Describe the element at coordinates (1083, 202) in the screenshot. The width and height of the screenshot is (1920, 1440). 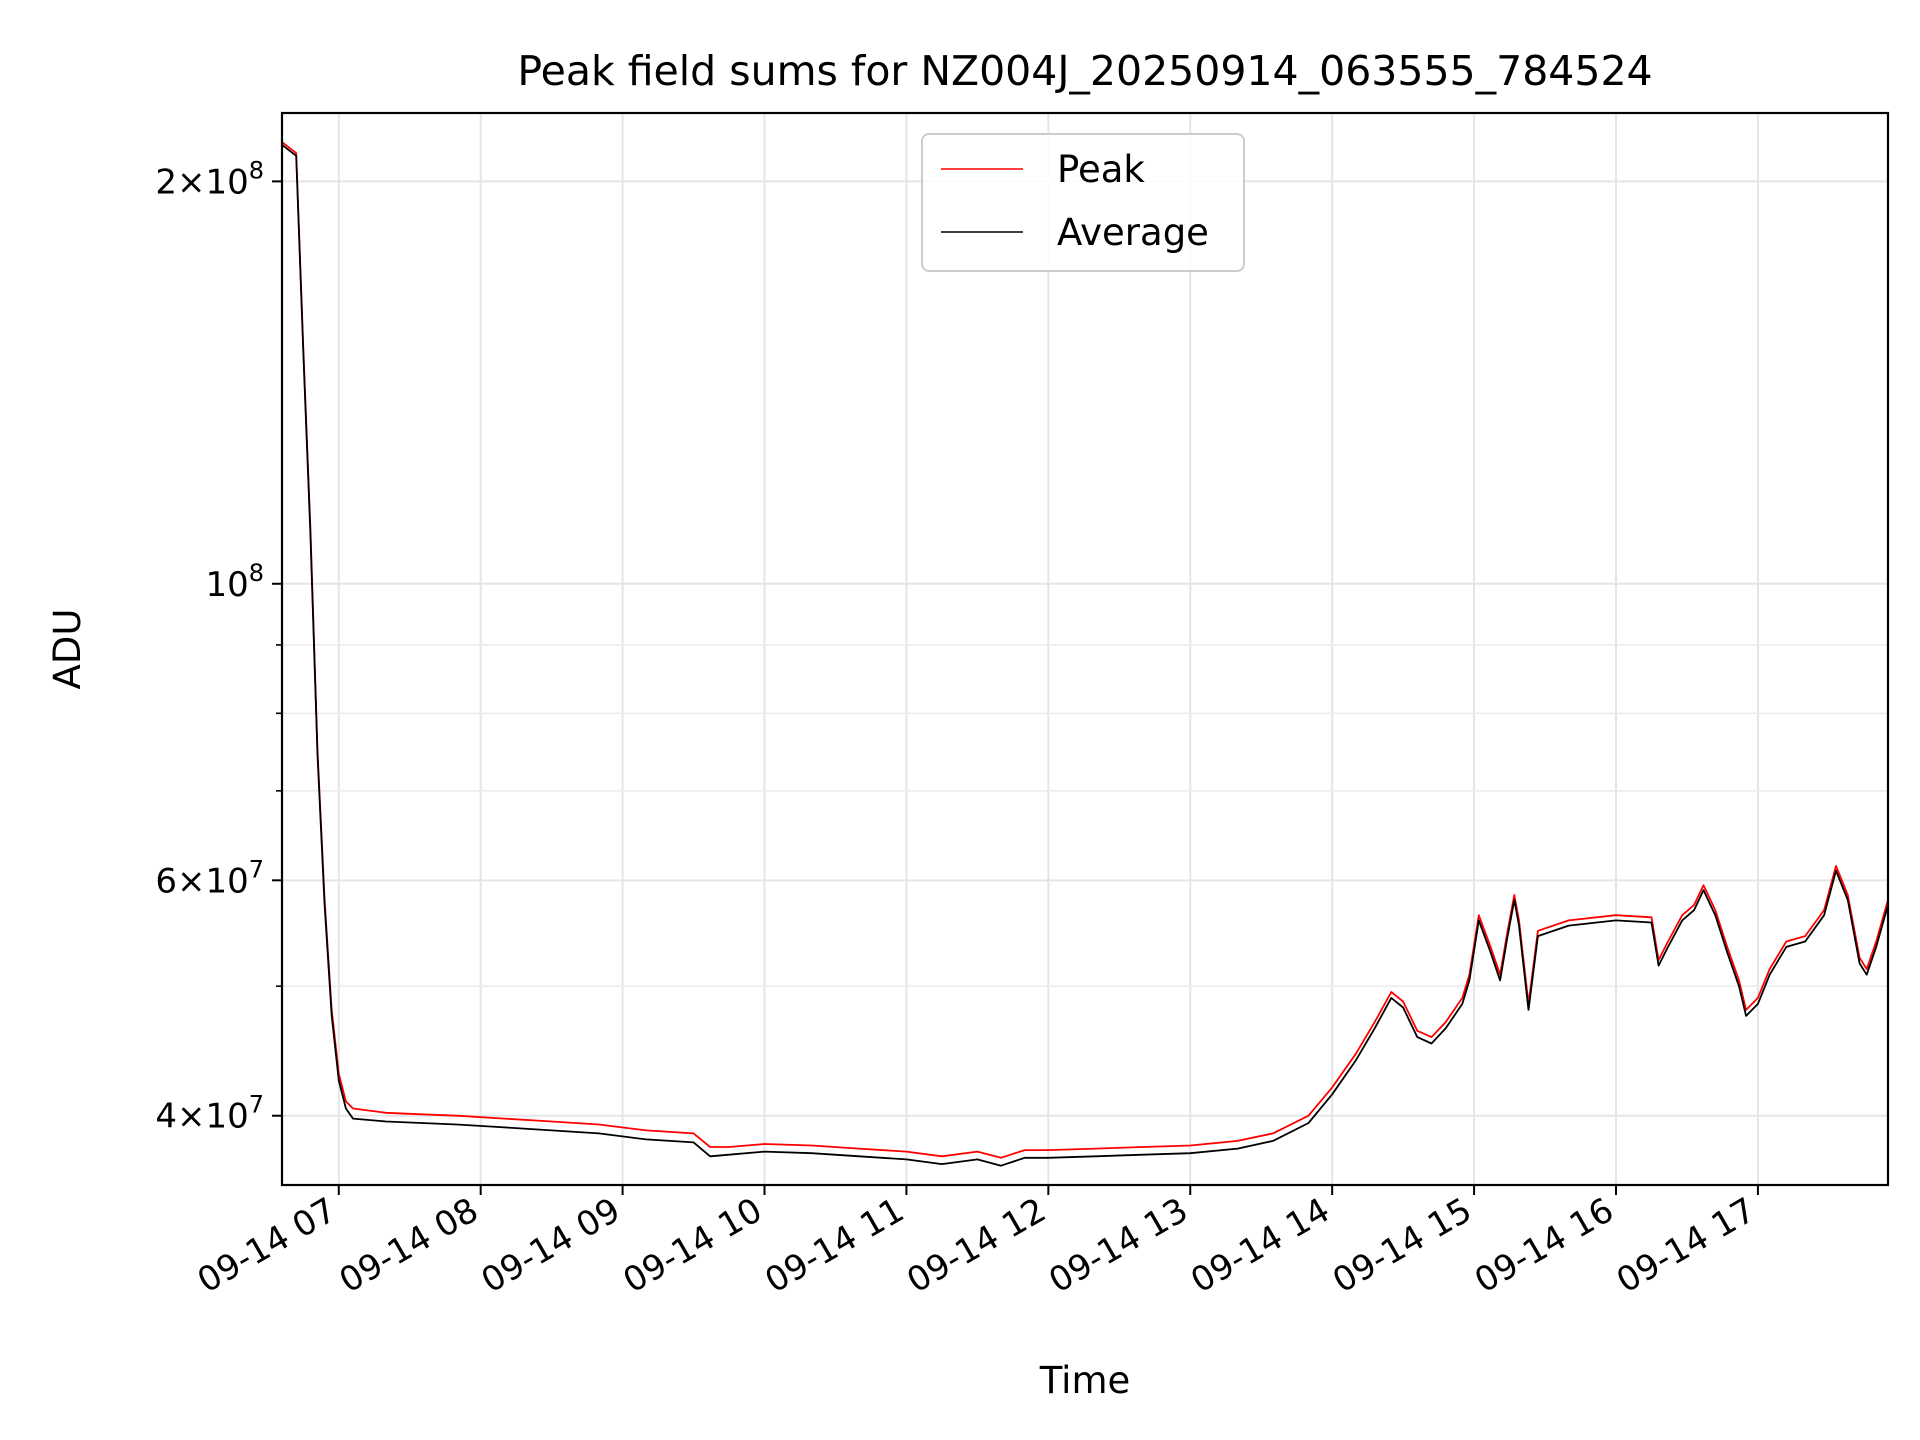
I see `legend: Peak Average` at that location.